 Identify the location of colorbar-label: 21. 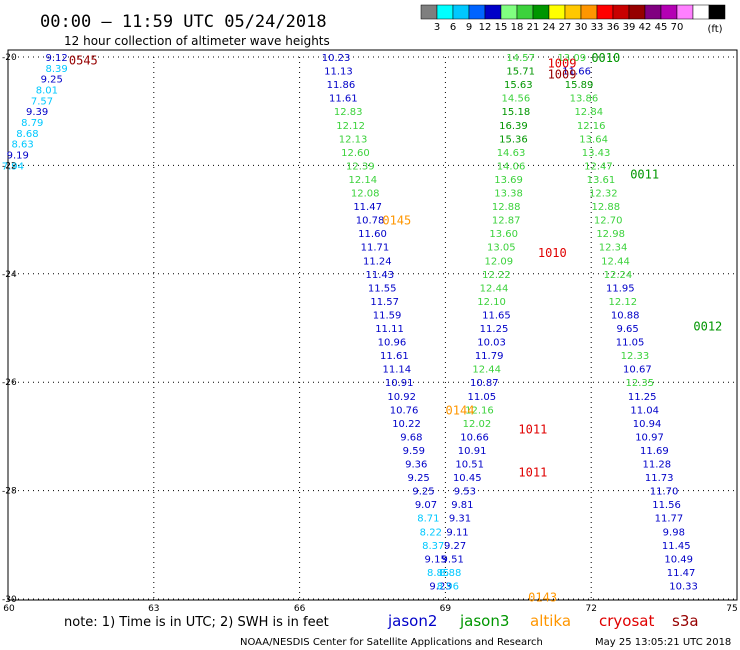
(533, 27).